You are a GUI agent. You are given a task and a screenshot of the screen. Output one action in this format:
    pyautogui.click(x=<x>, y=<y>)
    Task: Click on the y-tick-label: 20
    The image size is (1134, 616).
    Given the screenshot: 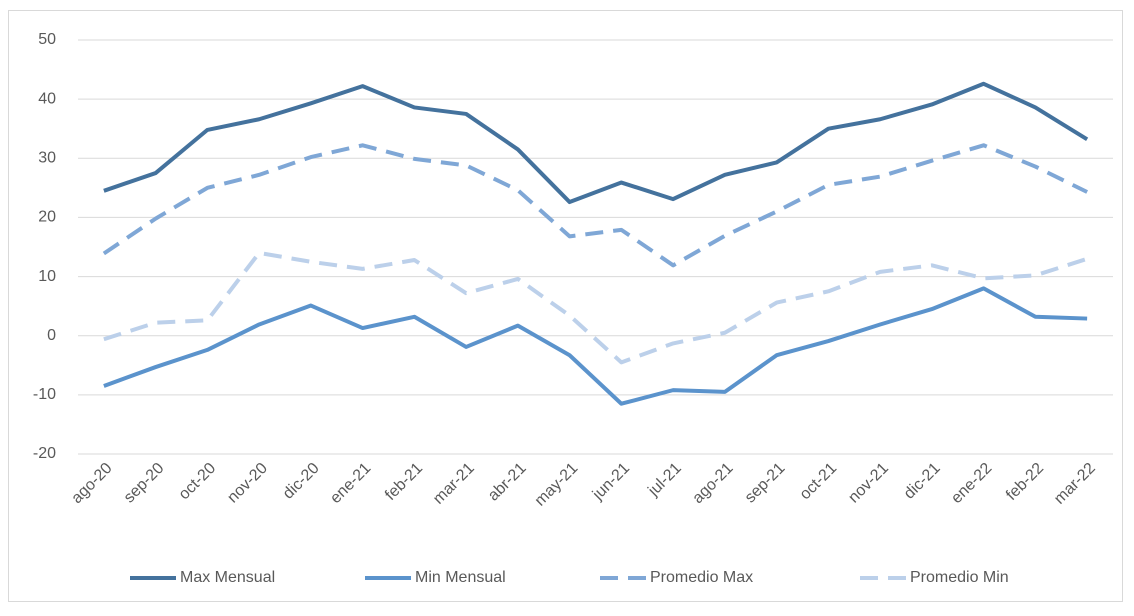 What is the action you would take?
    pyautogui.click(x=47, y=217)
    